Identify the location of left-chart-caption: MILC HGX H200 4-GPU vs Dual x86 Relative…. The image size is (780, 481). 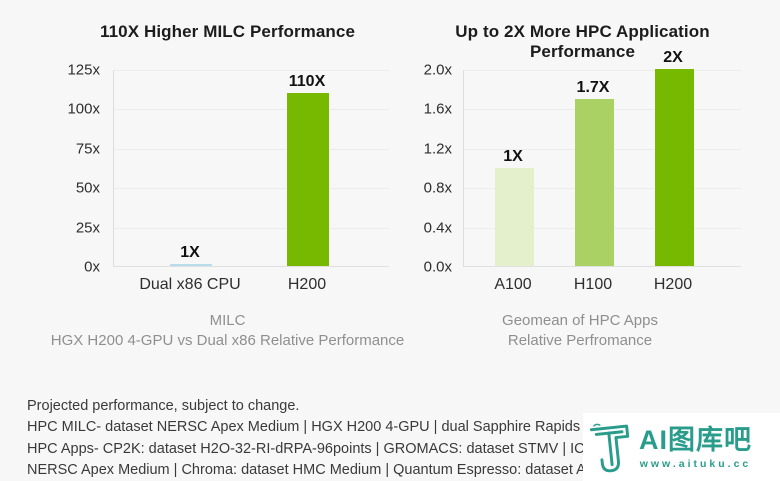
(227, 331).